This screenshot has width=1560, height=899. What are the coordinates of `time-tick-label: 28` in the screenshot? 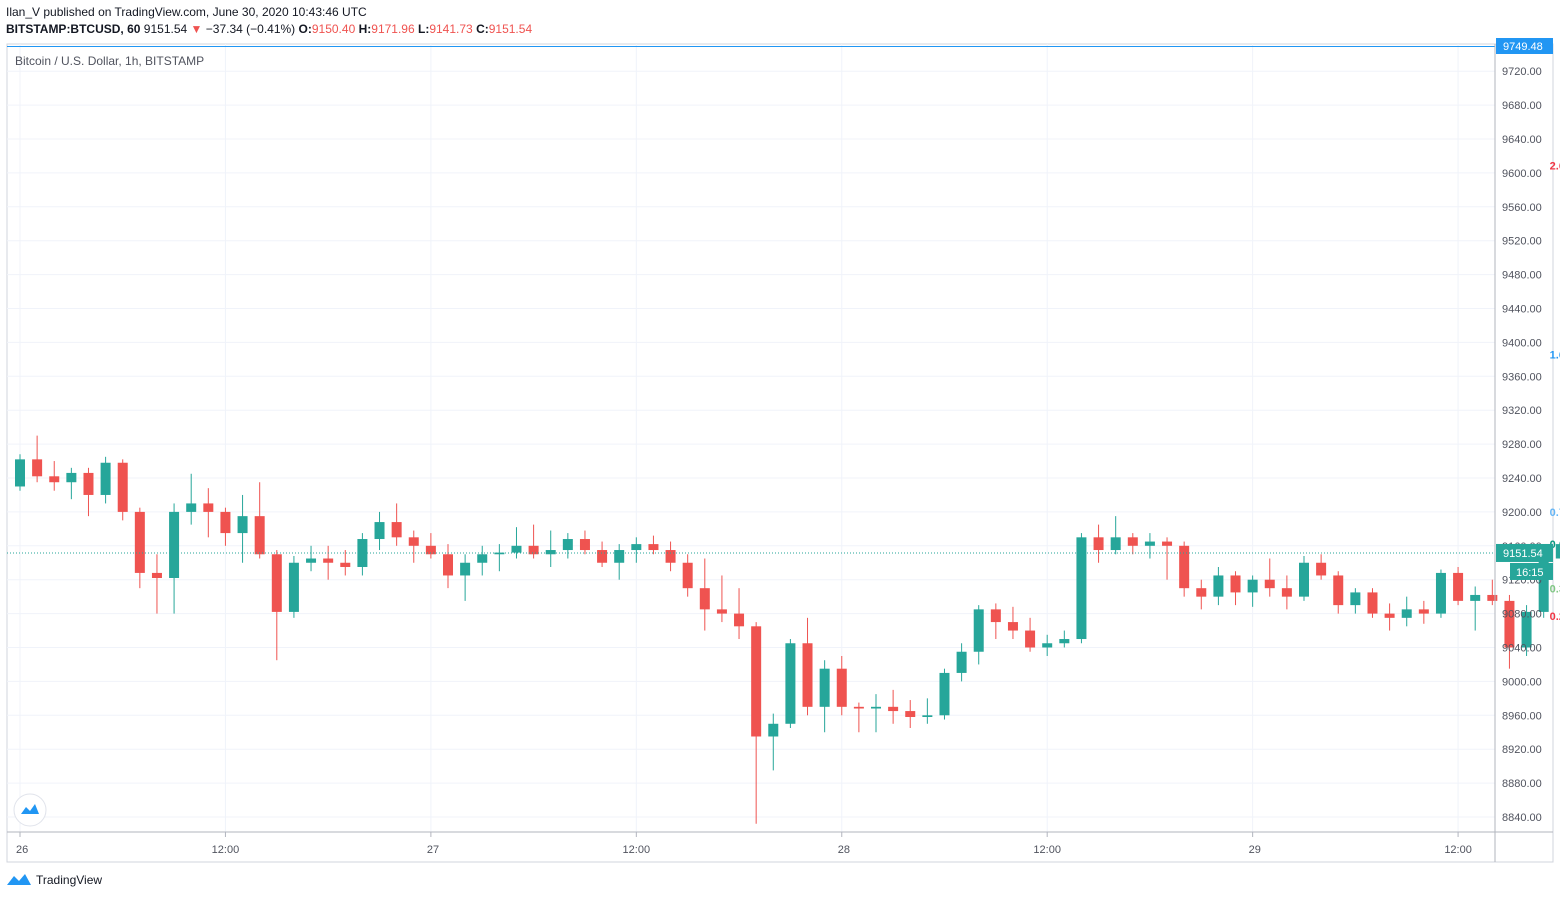 It's located at (844, 850).